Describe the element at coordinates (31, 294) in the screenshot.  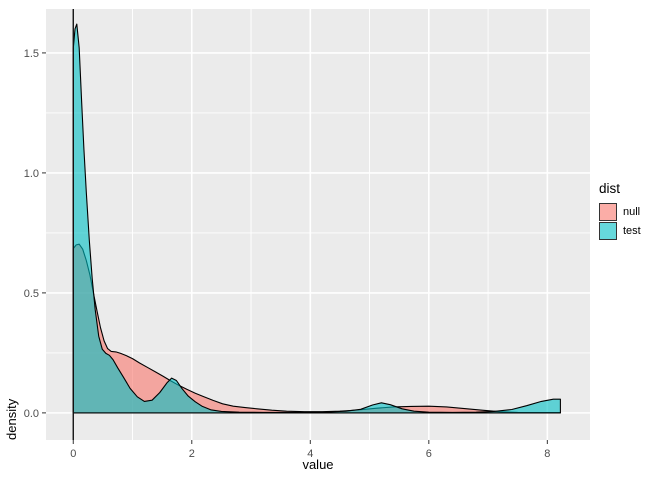
I see `y-tick-label: 0.5` at that location.